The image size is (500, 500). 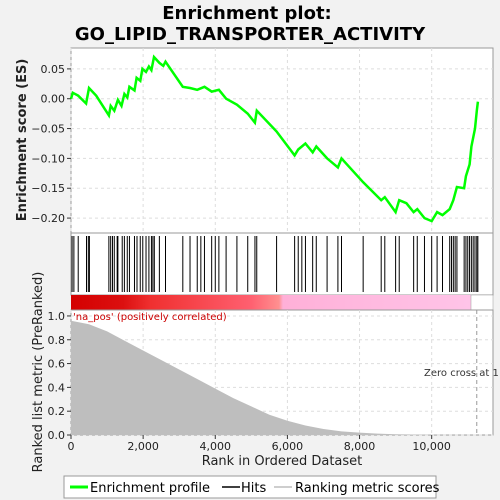 I want to click on es-tick-label: −0.05, so click(x=48, y=129).